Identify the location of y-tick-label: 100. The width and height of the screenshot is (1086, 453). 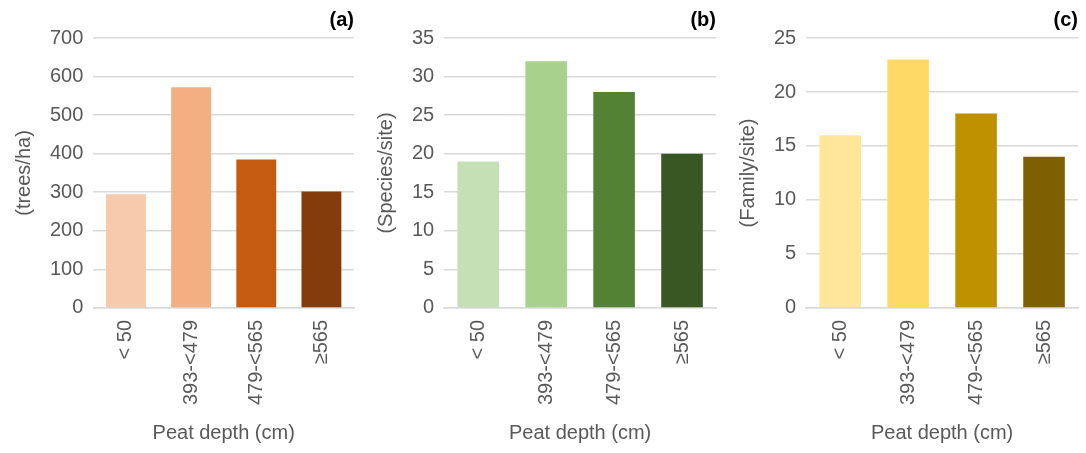
(66, 267).